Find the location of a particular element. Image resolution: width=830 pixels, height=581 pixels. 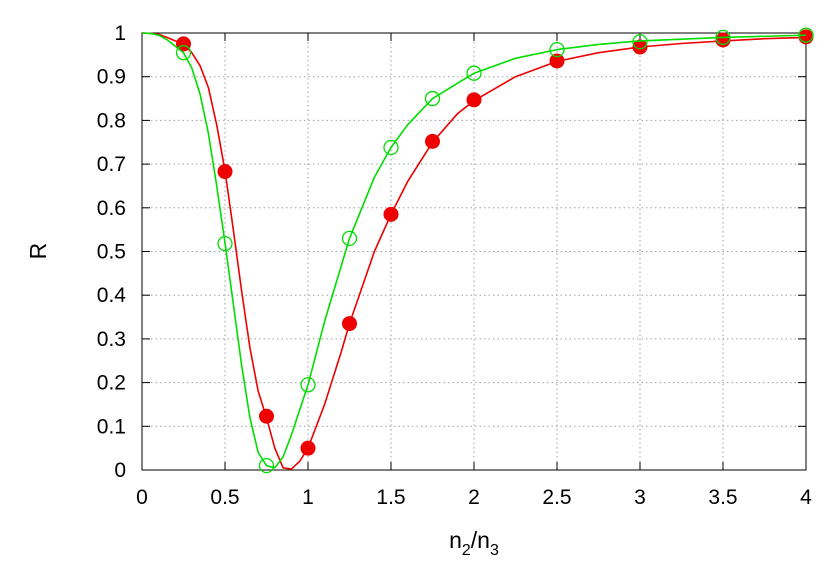

y-tick-label: 0.5 is located at coordinates (111, 252).